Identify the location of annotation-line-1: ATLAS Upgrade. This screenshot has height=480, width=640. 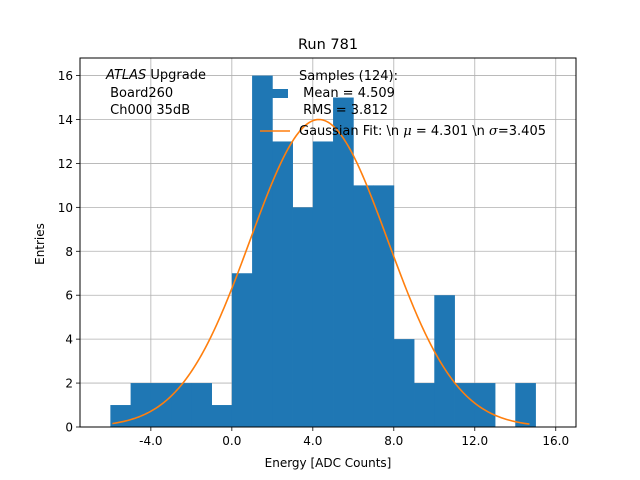
(155, 75).